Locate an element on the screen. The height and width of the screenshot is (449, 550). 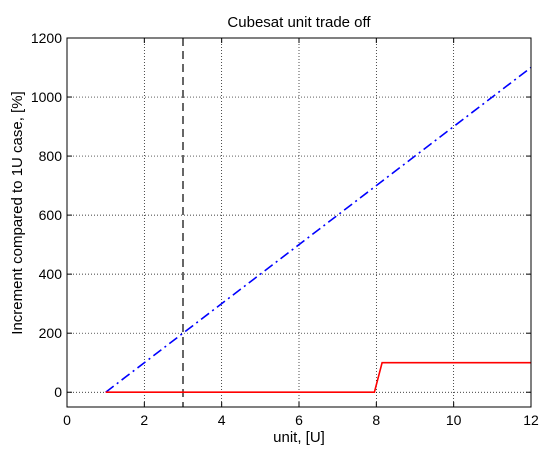
x-tick-label: 10 is located at coordinates (454, 420).